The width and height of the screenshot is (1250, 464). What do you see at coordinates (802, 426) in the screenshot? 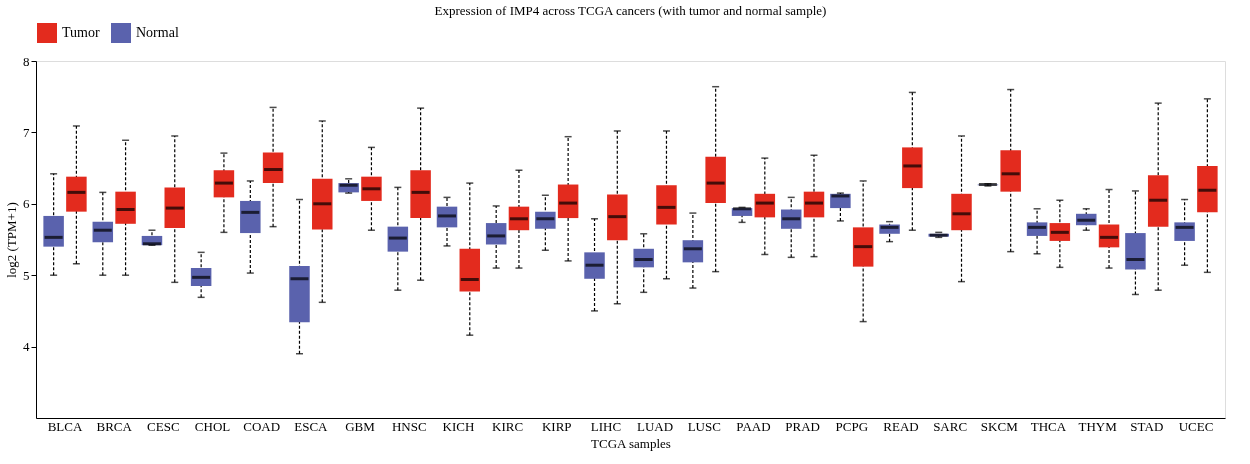
I see `x-tick-label: PRAD` at bounding box center [802, 426].